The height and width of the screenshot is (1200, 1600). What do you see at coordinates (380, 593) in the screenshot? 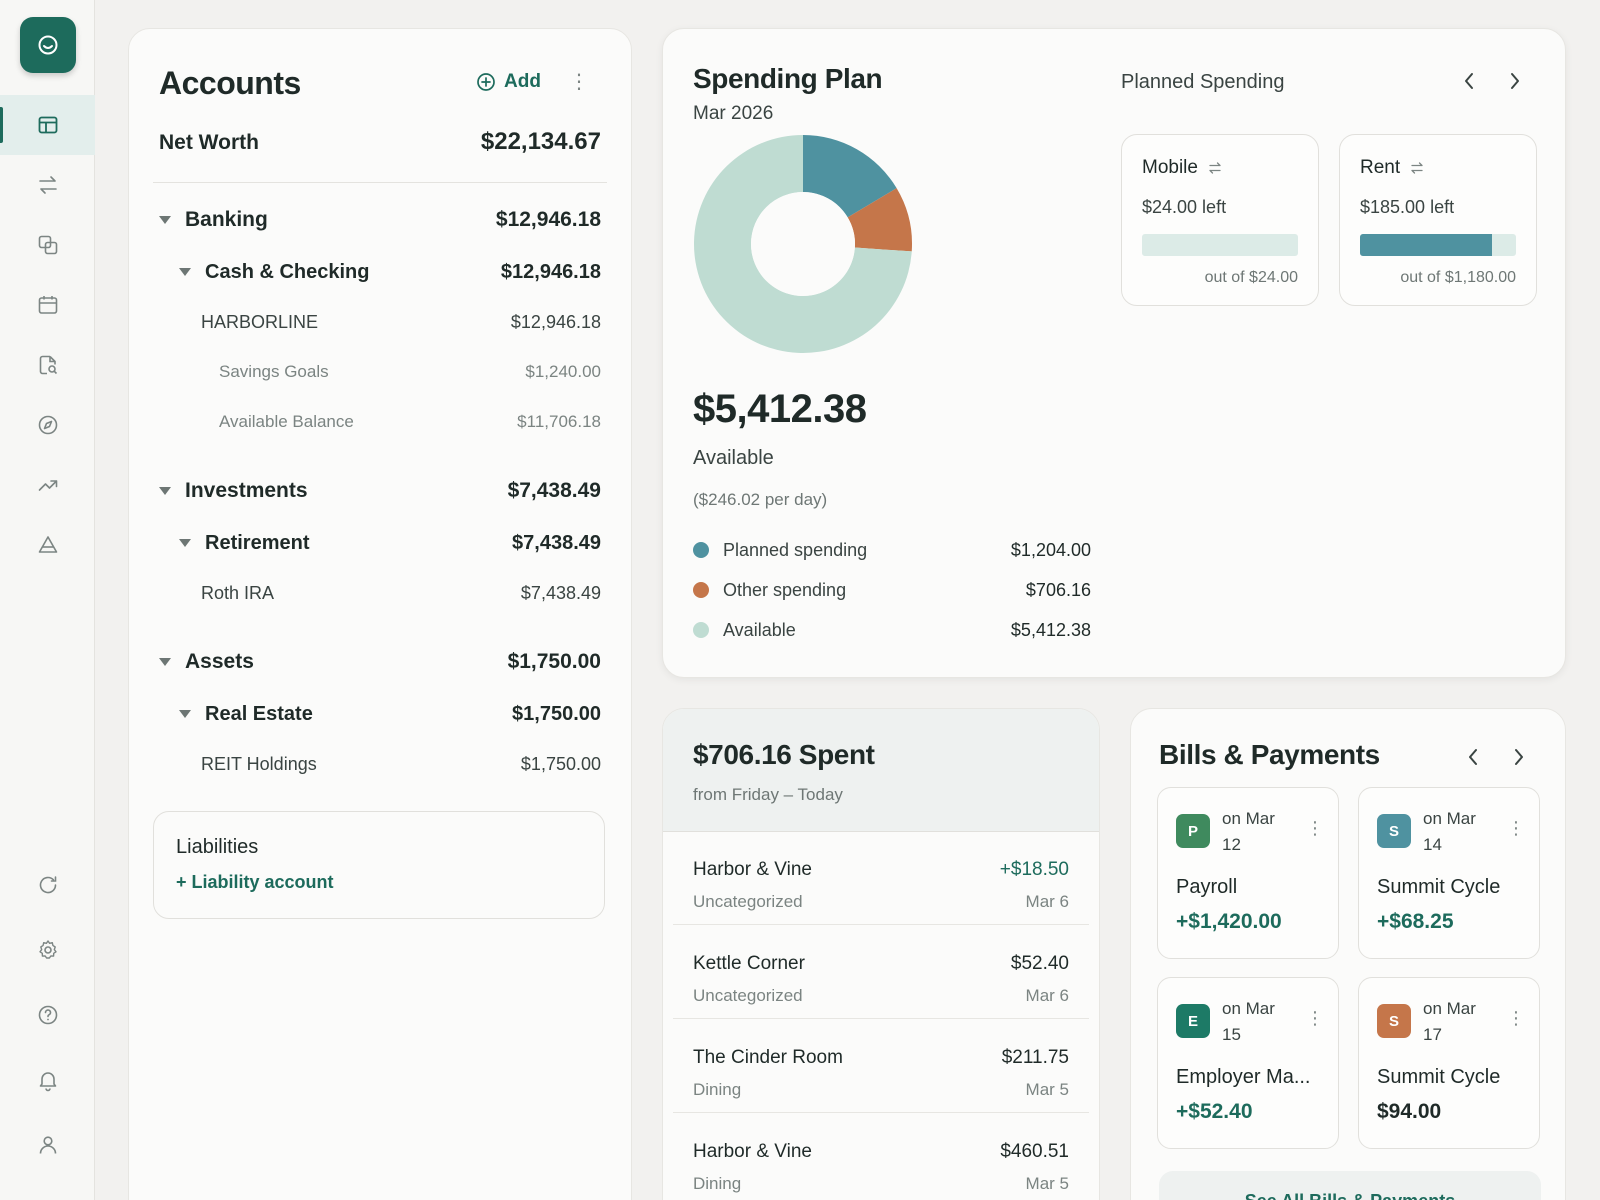
I see `account-row-roth-ira: Roth IRA $7,438.49` at bounding box center [380, 593].